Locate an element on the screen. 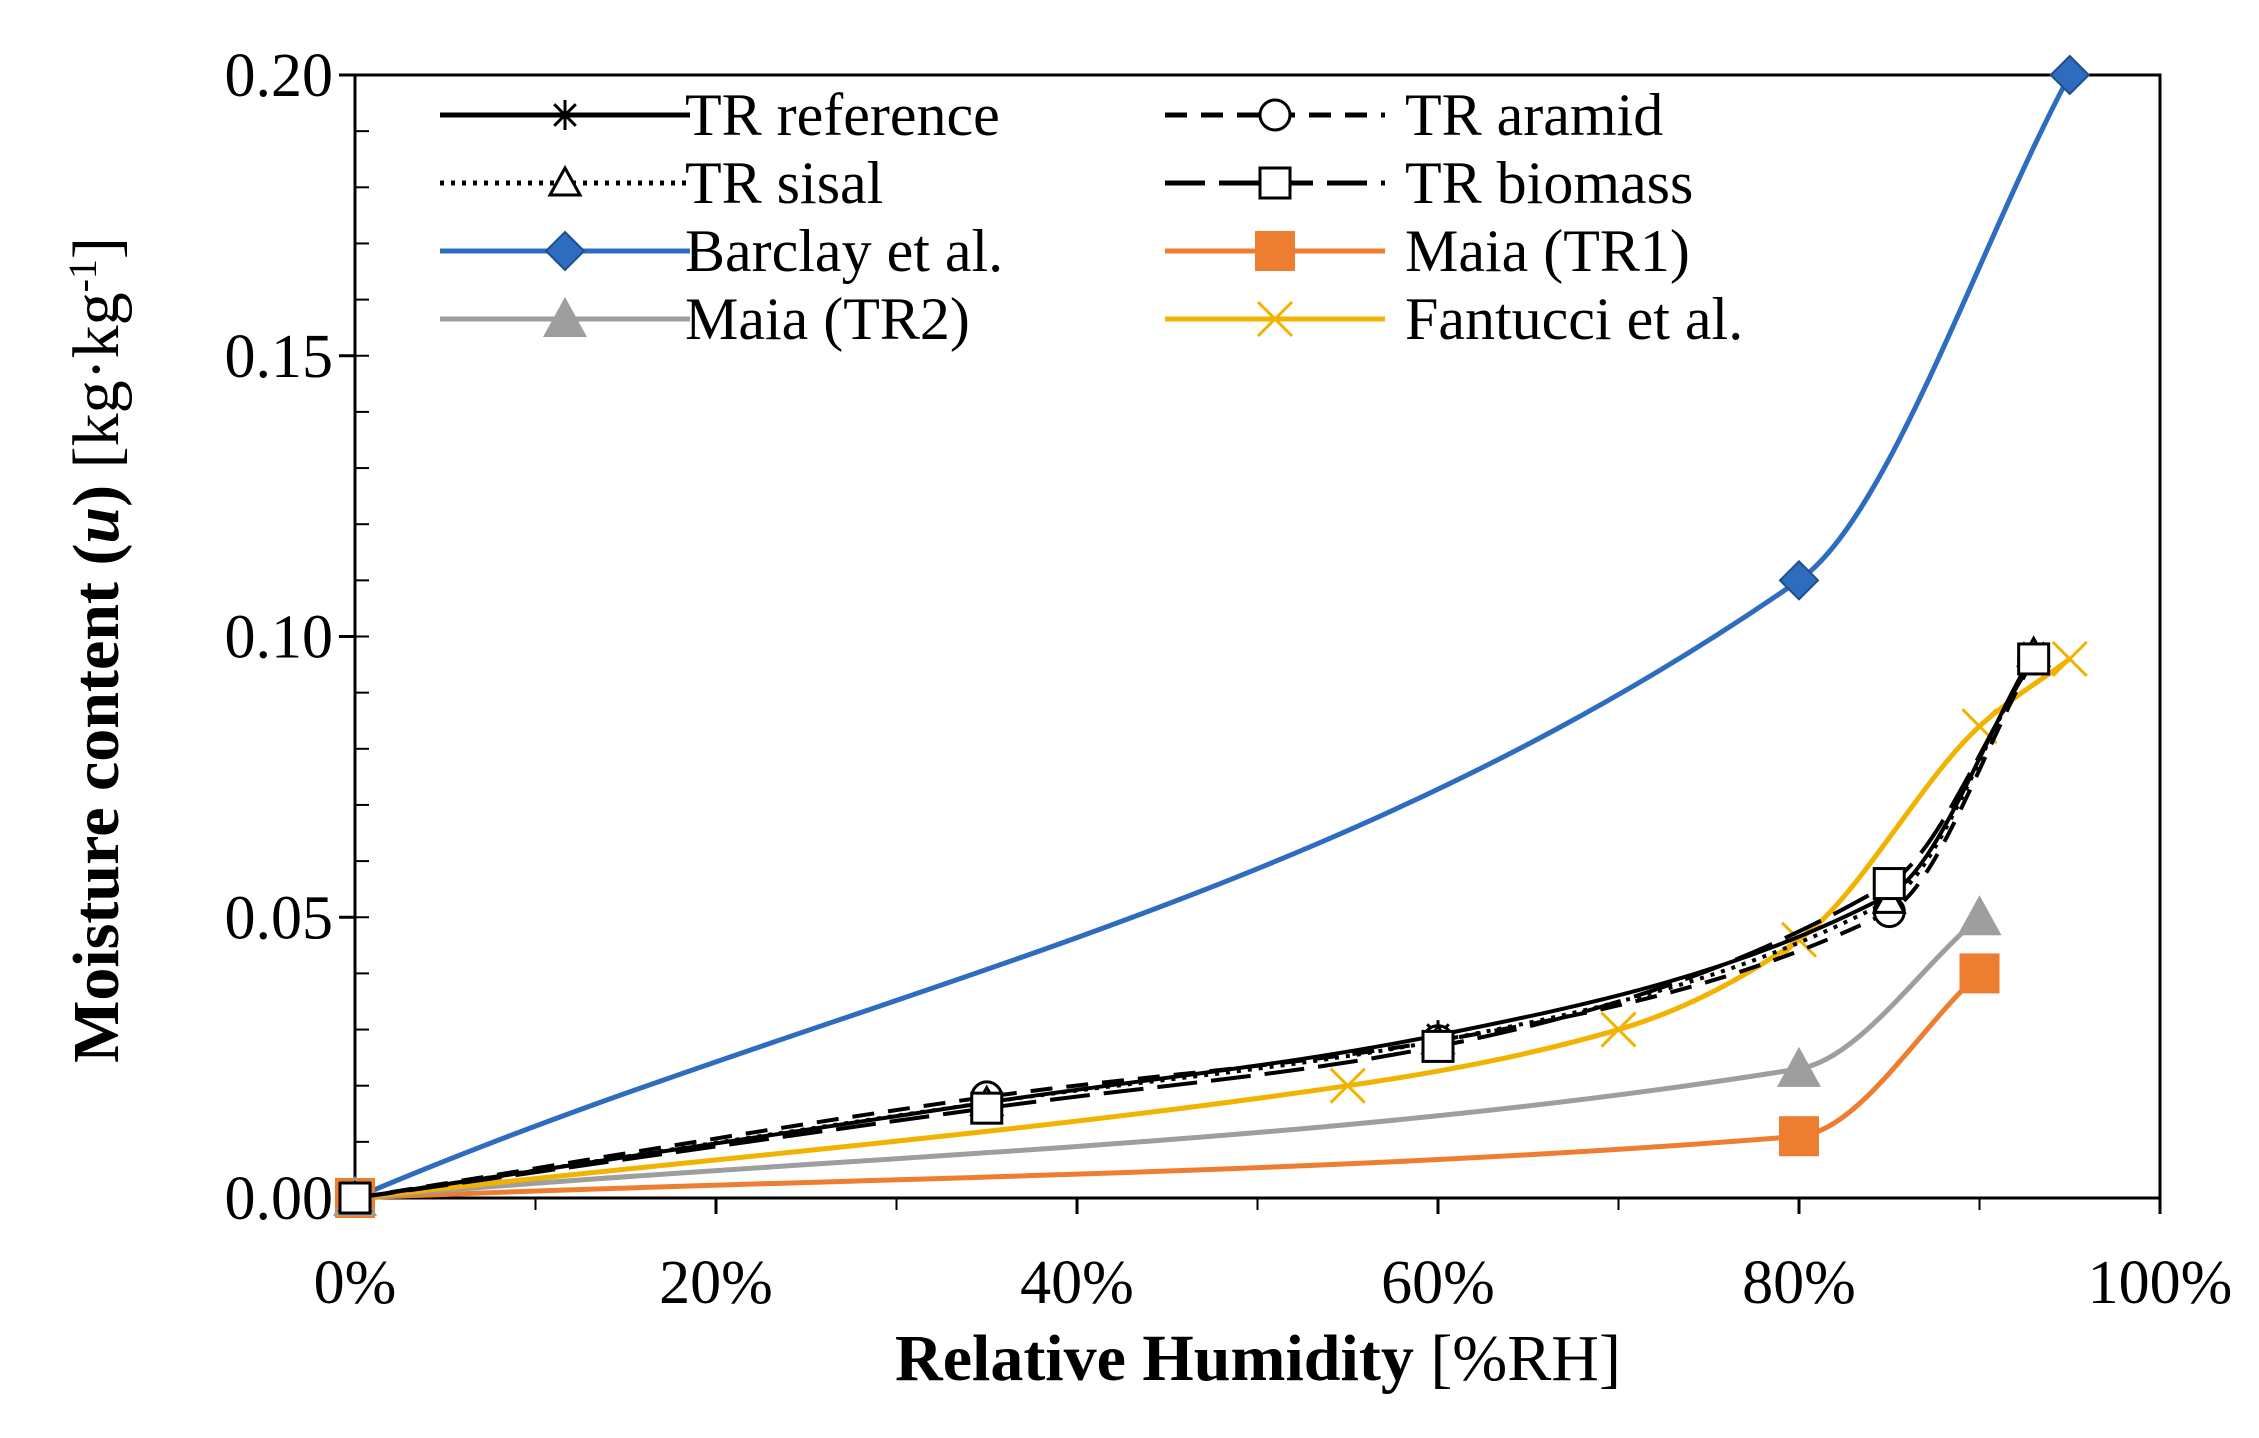  y-axis-title-exp: -1 is located at coordinates (82, 275).